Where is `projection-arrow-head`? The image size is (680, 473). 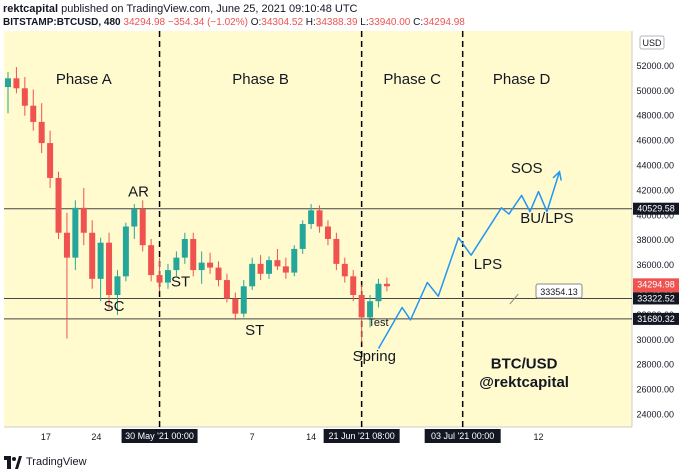
projection-arrow-head is located at coordinates (557, 175).